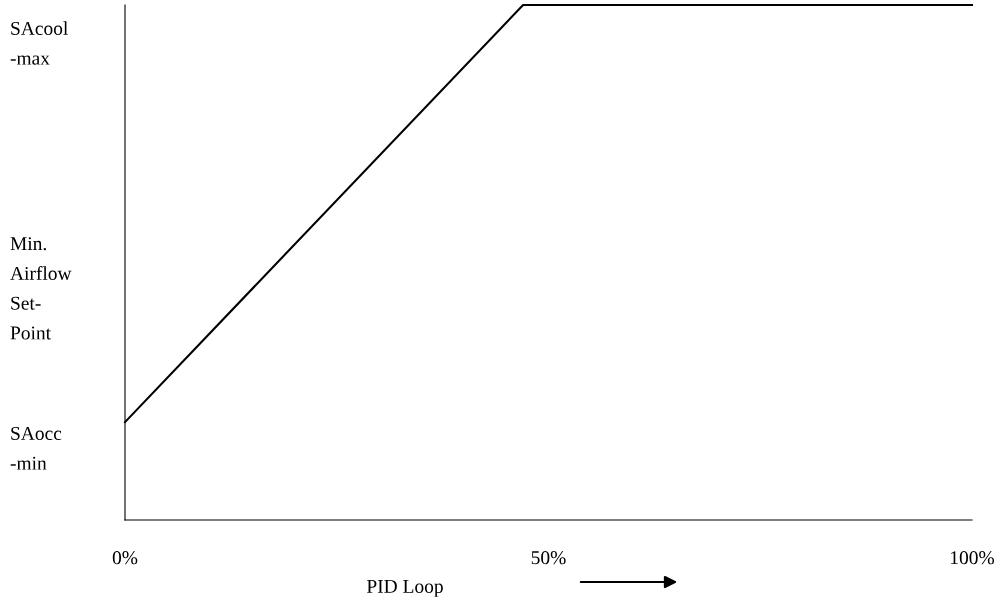 This screenshot has height=602, width=1008. I want to click on x-tick-label: 0%, so click(125, 558).